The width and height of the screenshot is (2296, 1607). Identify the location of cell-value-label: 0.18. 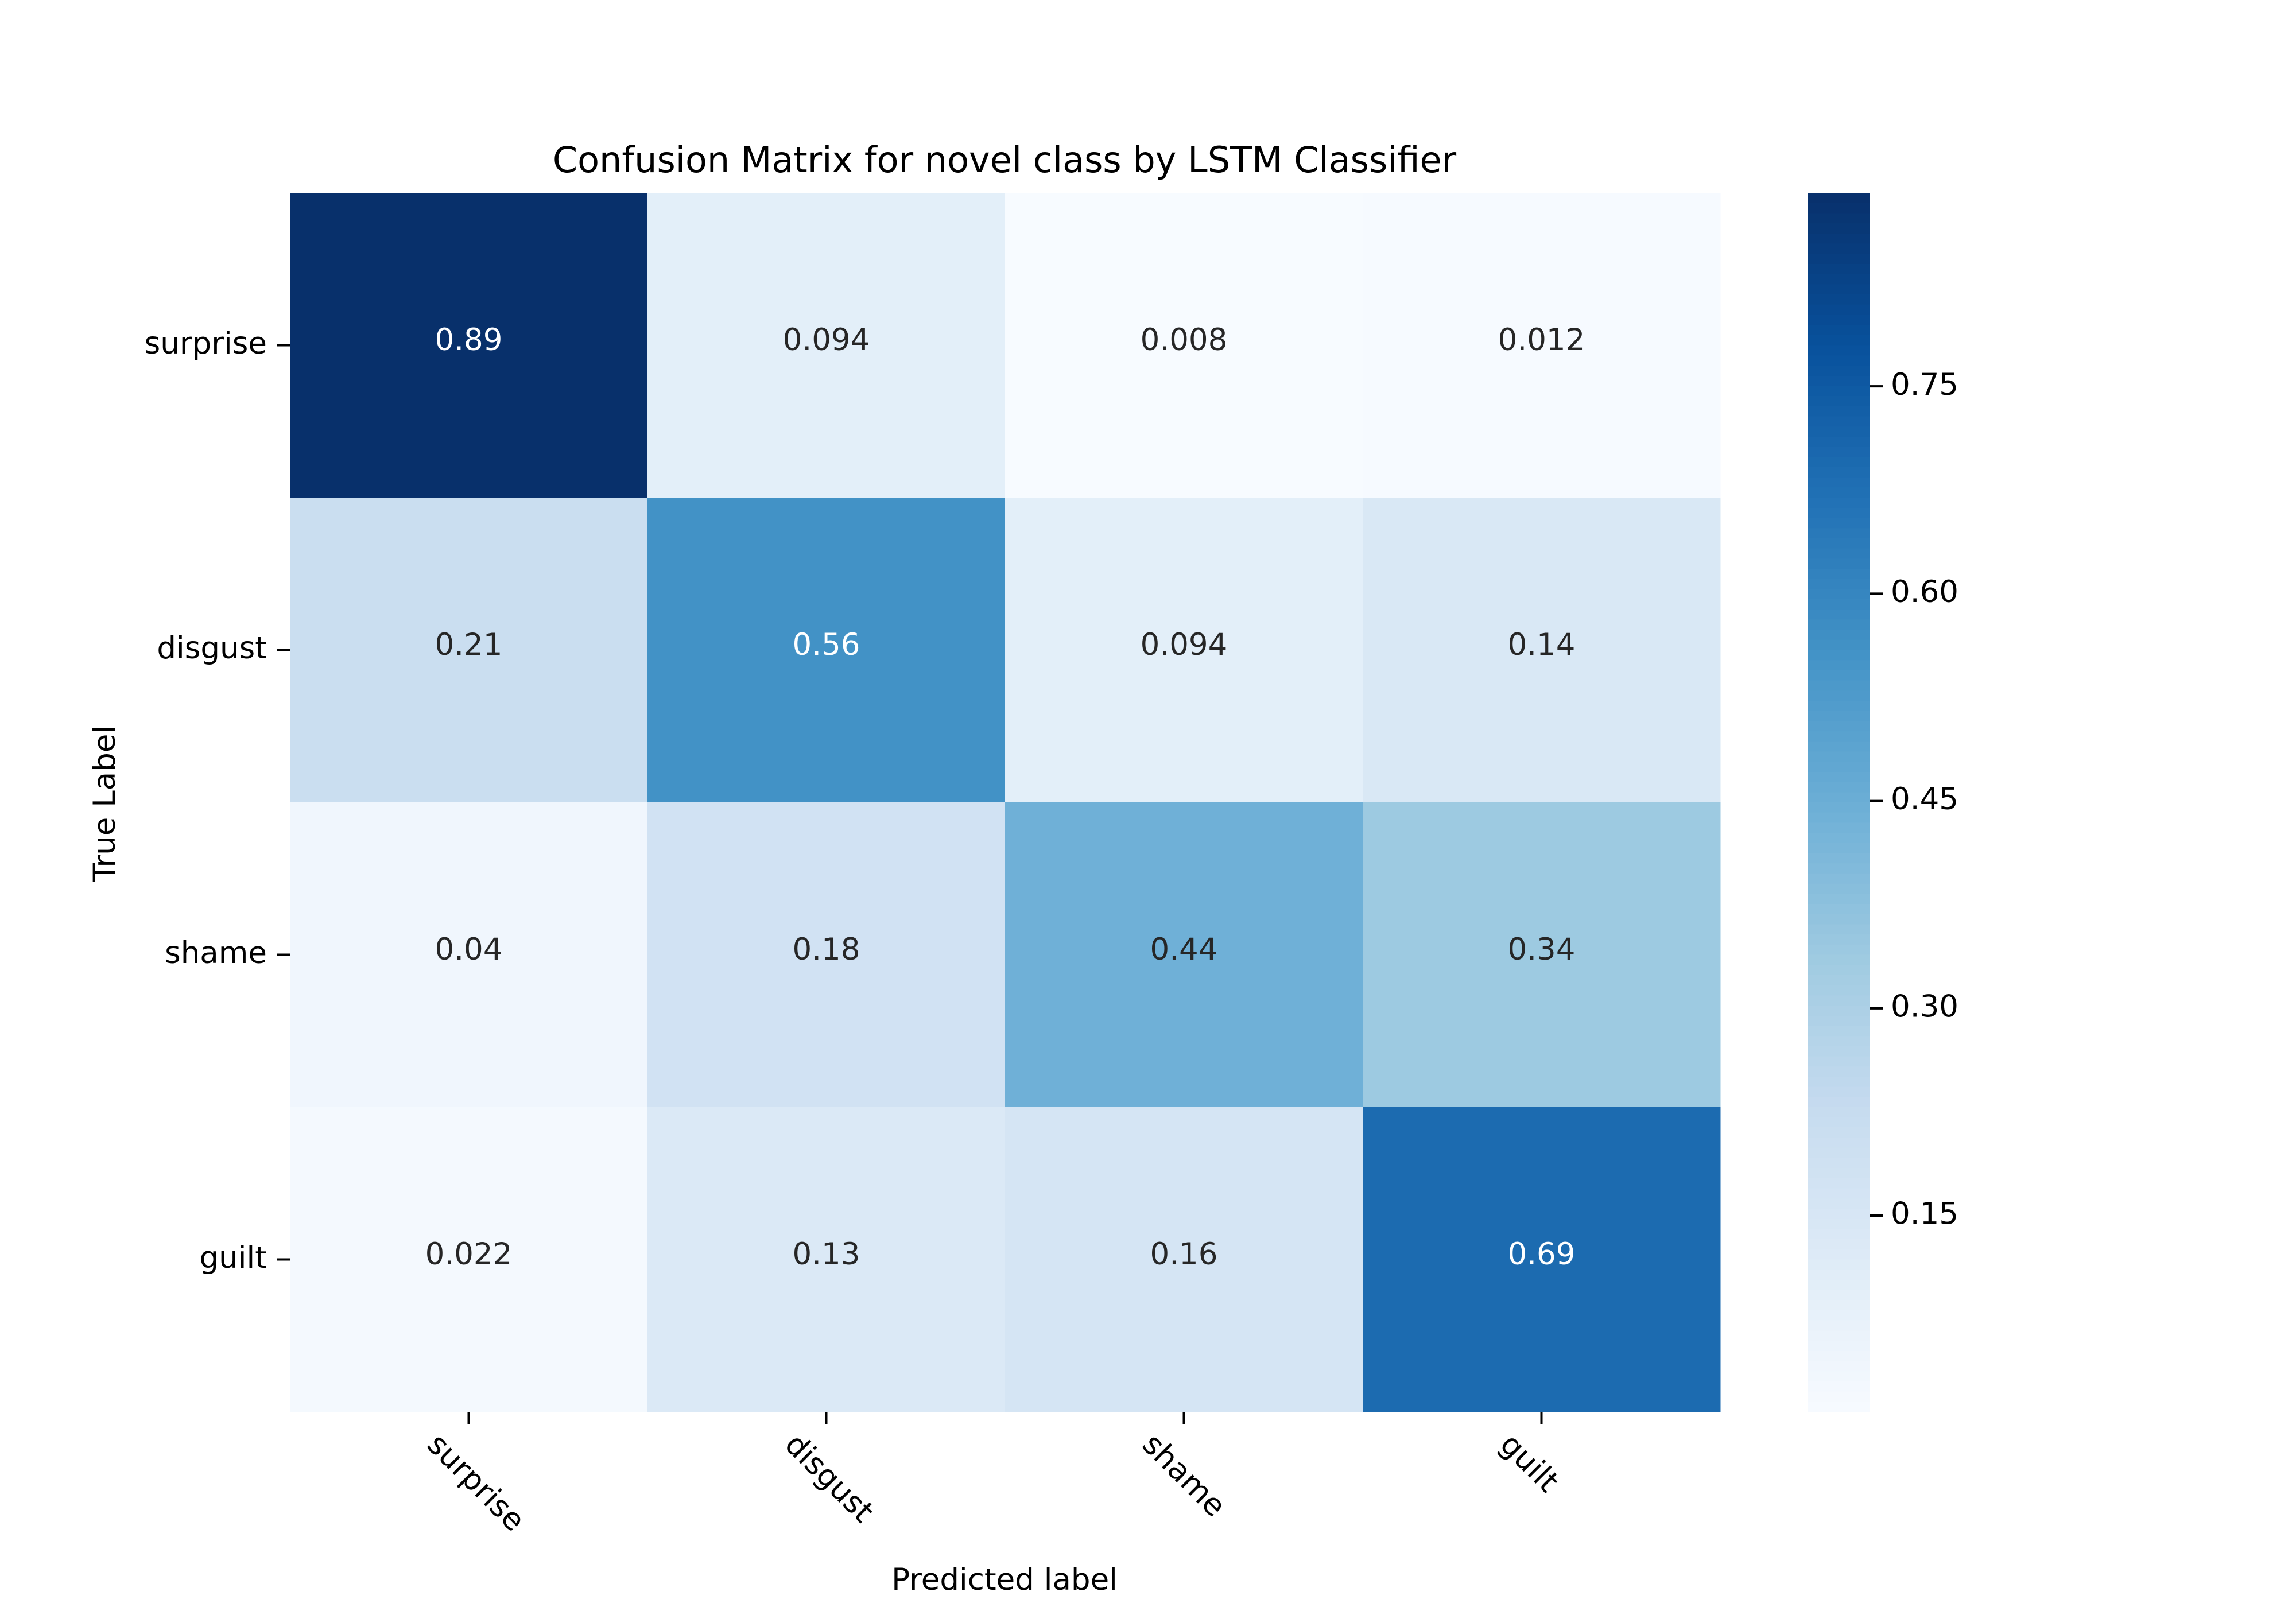
(826, 950).